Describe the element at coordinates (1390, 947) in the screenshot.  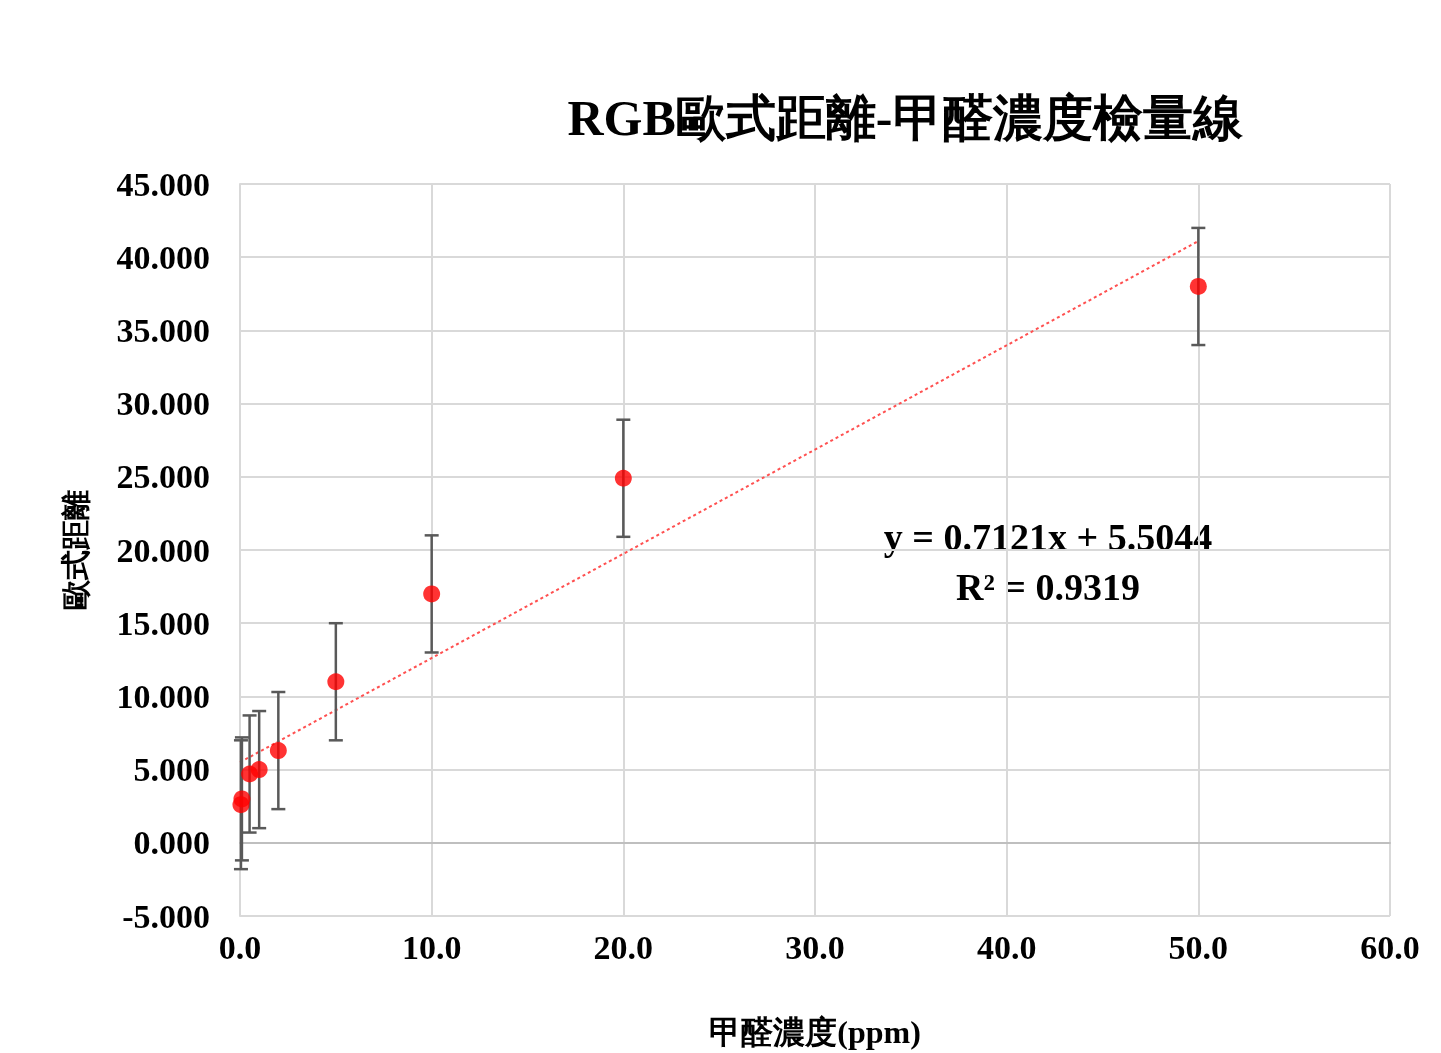
I see `x-tick-label: 60.0` at that location.